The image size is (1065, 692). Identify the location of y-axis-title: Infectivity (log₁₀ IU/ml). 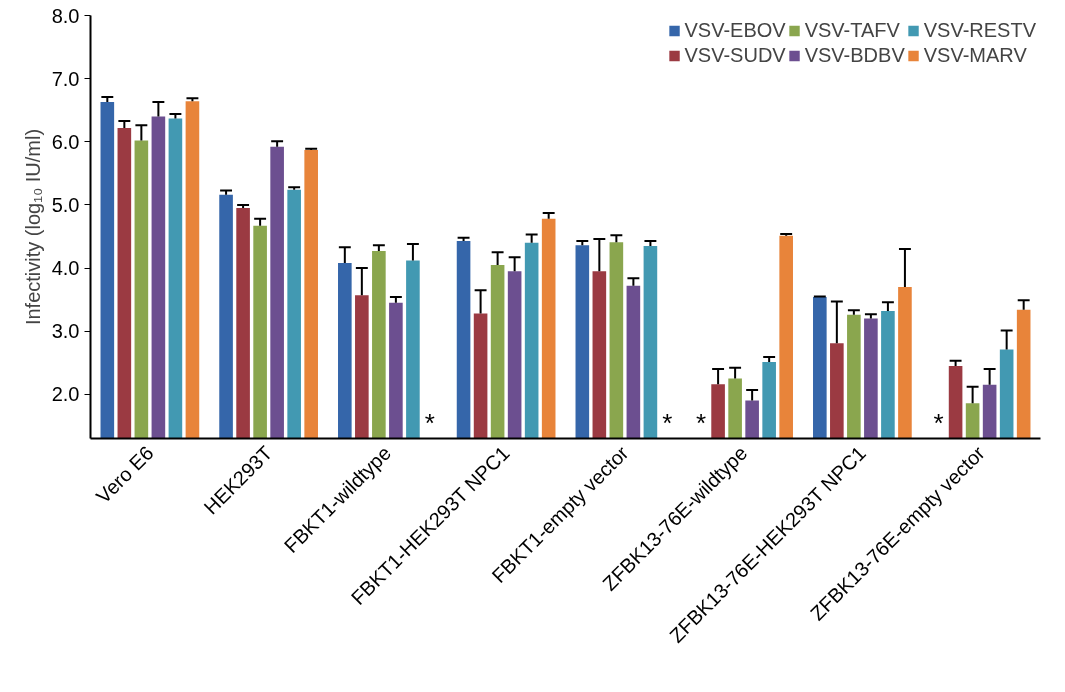
(32, 227).